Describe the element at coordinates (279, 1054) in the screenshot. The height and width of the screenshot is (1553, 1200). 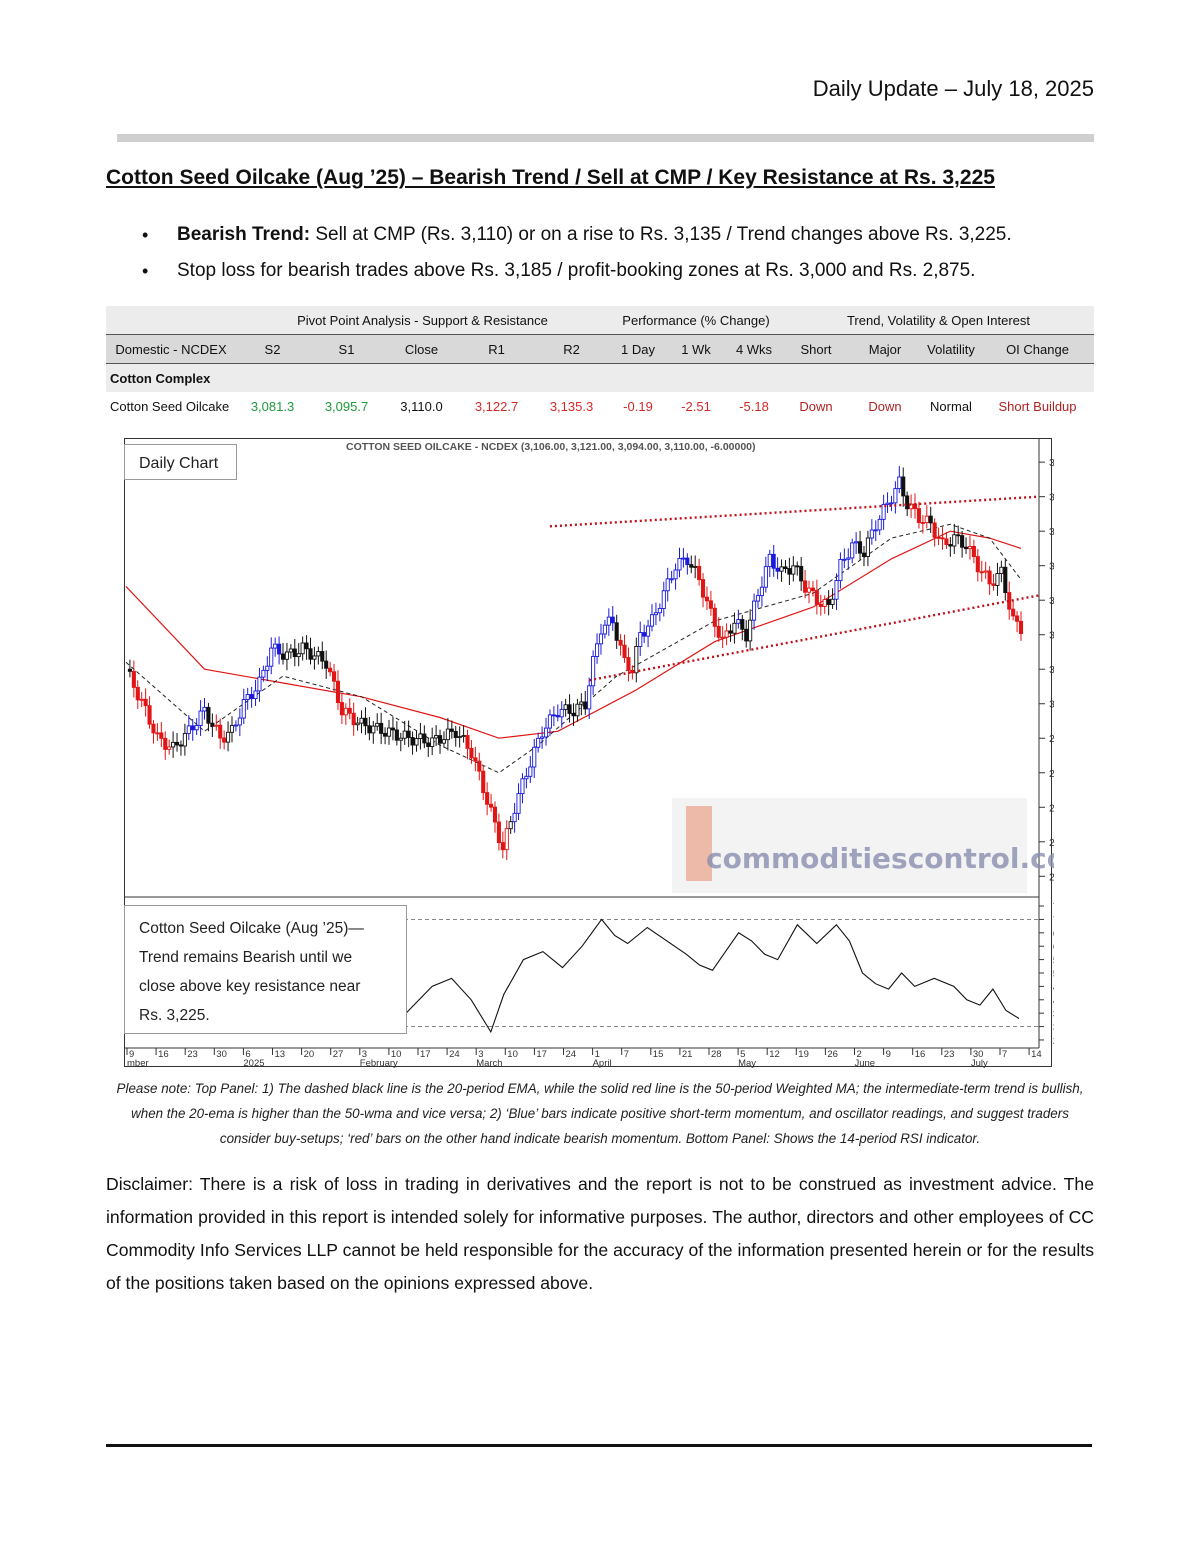
I see `date-tick-label: 13` at that location.